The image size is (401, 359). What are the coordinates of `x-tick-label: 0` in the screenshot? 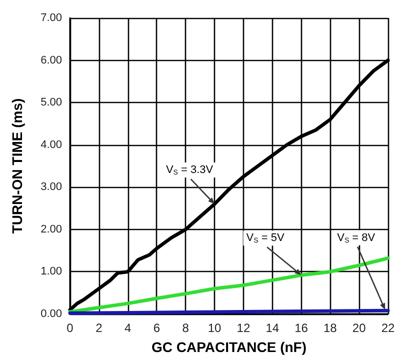 It's located at (70, 328).